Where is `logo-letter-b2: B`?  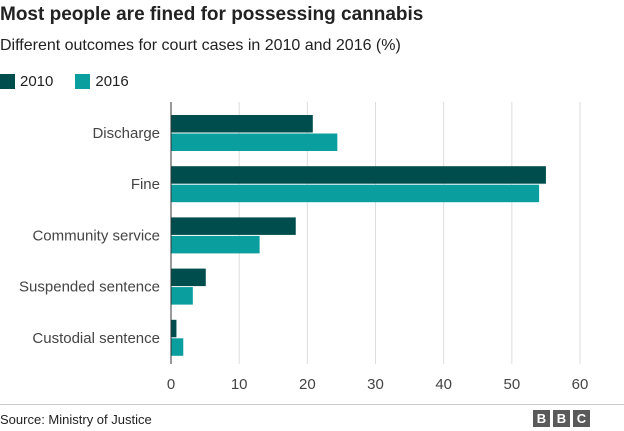 logo-letter-b2: B is located at coordinates (561, 418).